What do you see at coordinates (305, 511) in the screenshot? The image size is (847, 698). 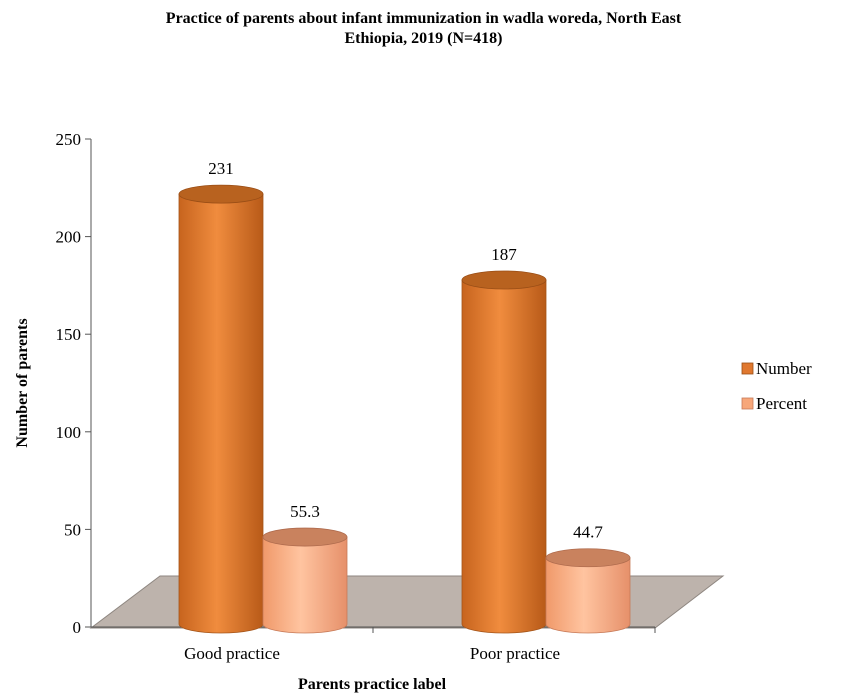 I see `data-label: 55.3` at bounding box center [305, 511].